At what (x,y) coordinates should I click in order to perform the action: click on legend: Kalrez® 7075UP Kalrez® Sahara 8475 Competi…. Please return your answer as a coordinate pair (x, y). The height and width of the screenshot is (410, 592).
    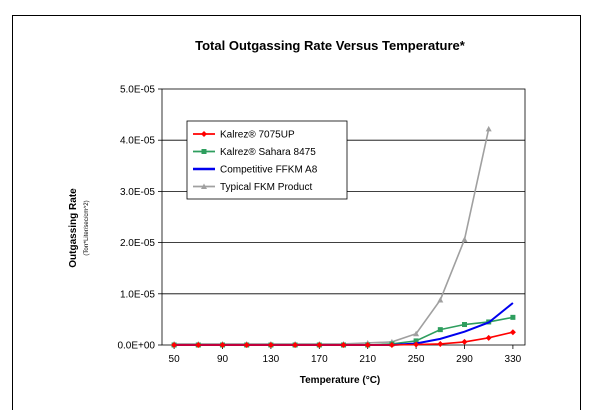
    Looking at the image, I should click on (267, 160).